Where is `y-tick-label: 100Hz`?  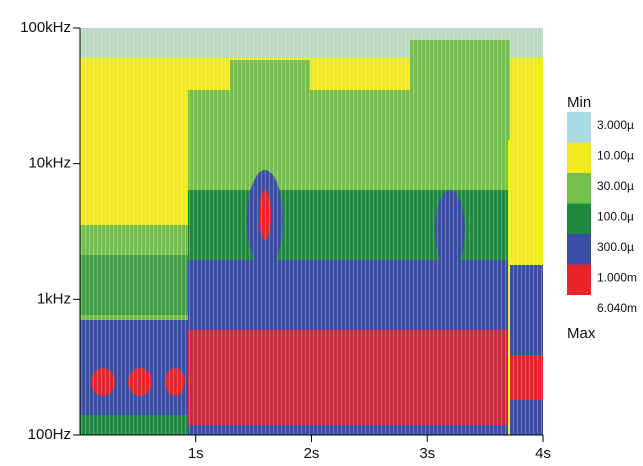 y-tick-label: 100Hz is located at coordinates (49, 434).